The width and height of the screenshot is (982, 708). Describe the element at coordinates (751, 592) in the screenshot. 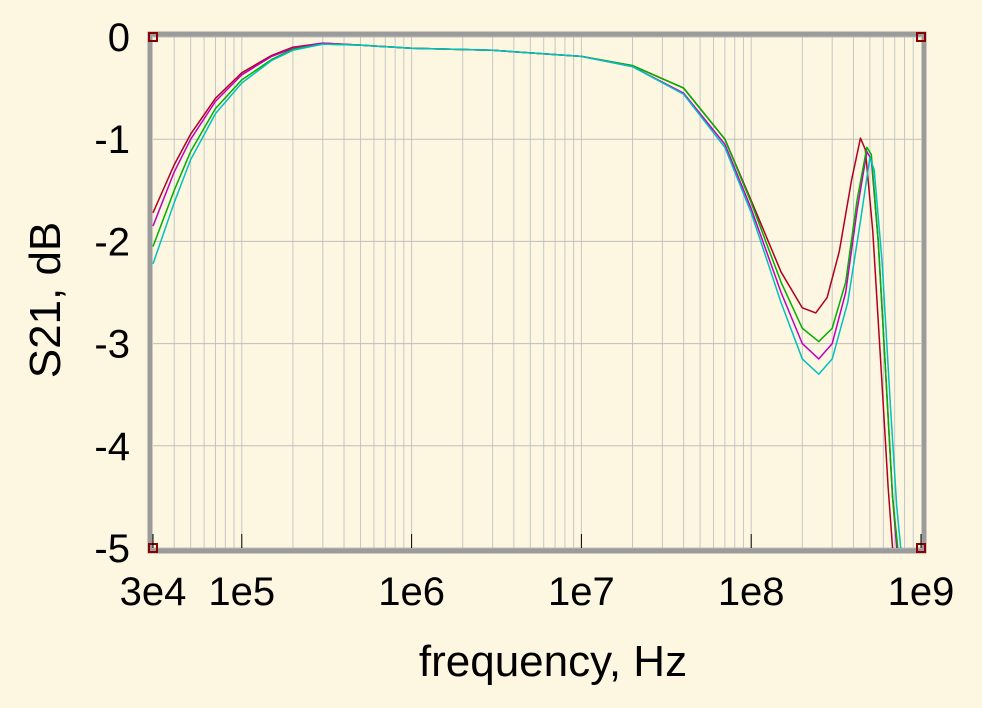

I see `x-tick-label: 1e8` at that location.